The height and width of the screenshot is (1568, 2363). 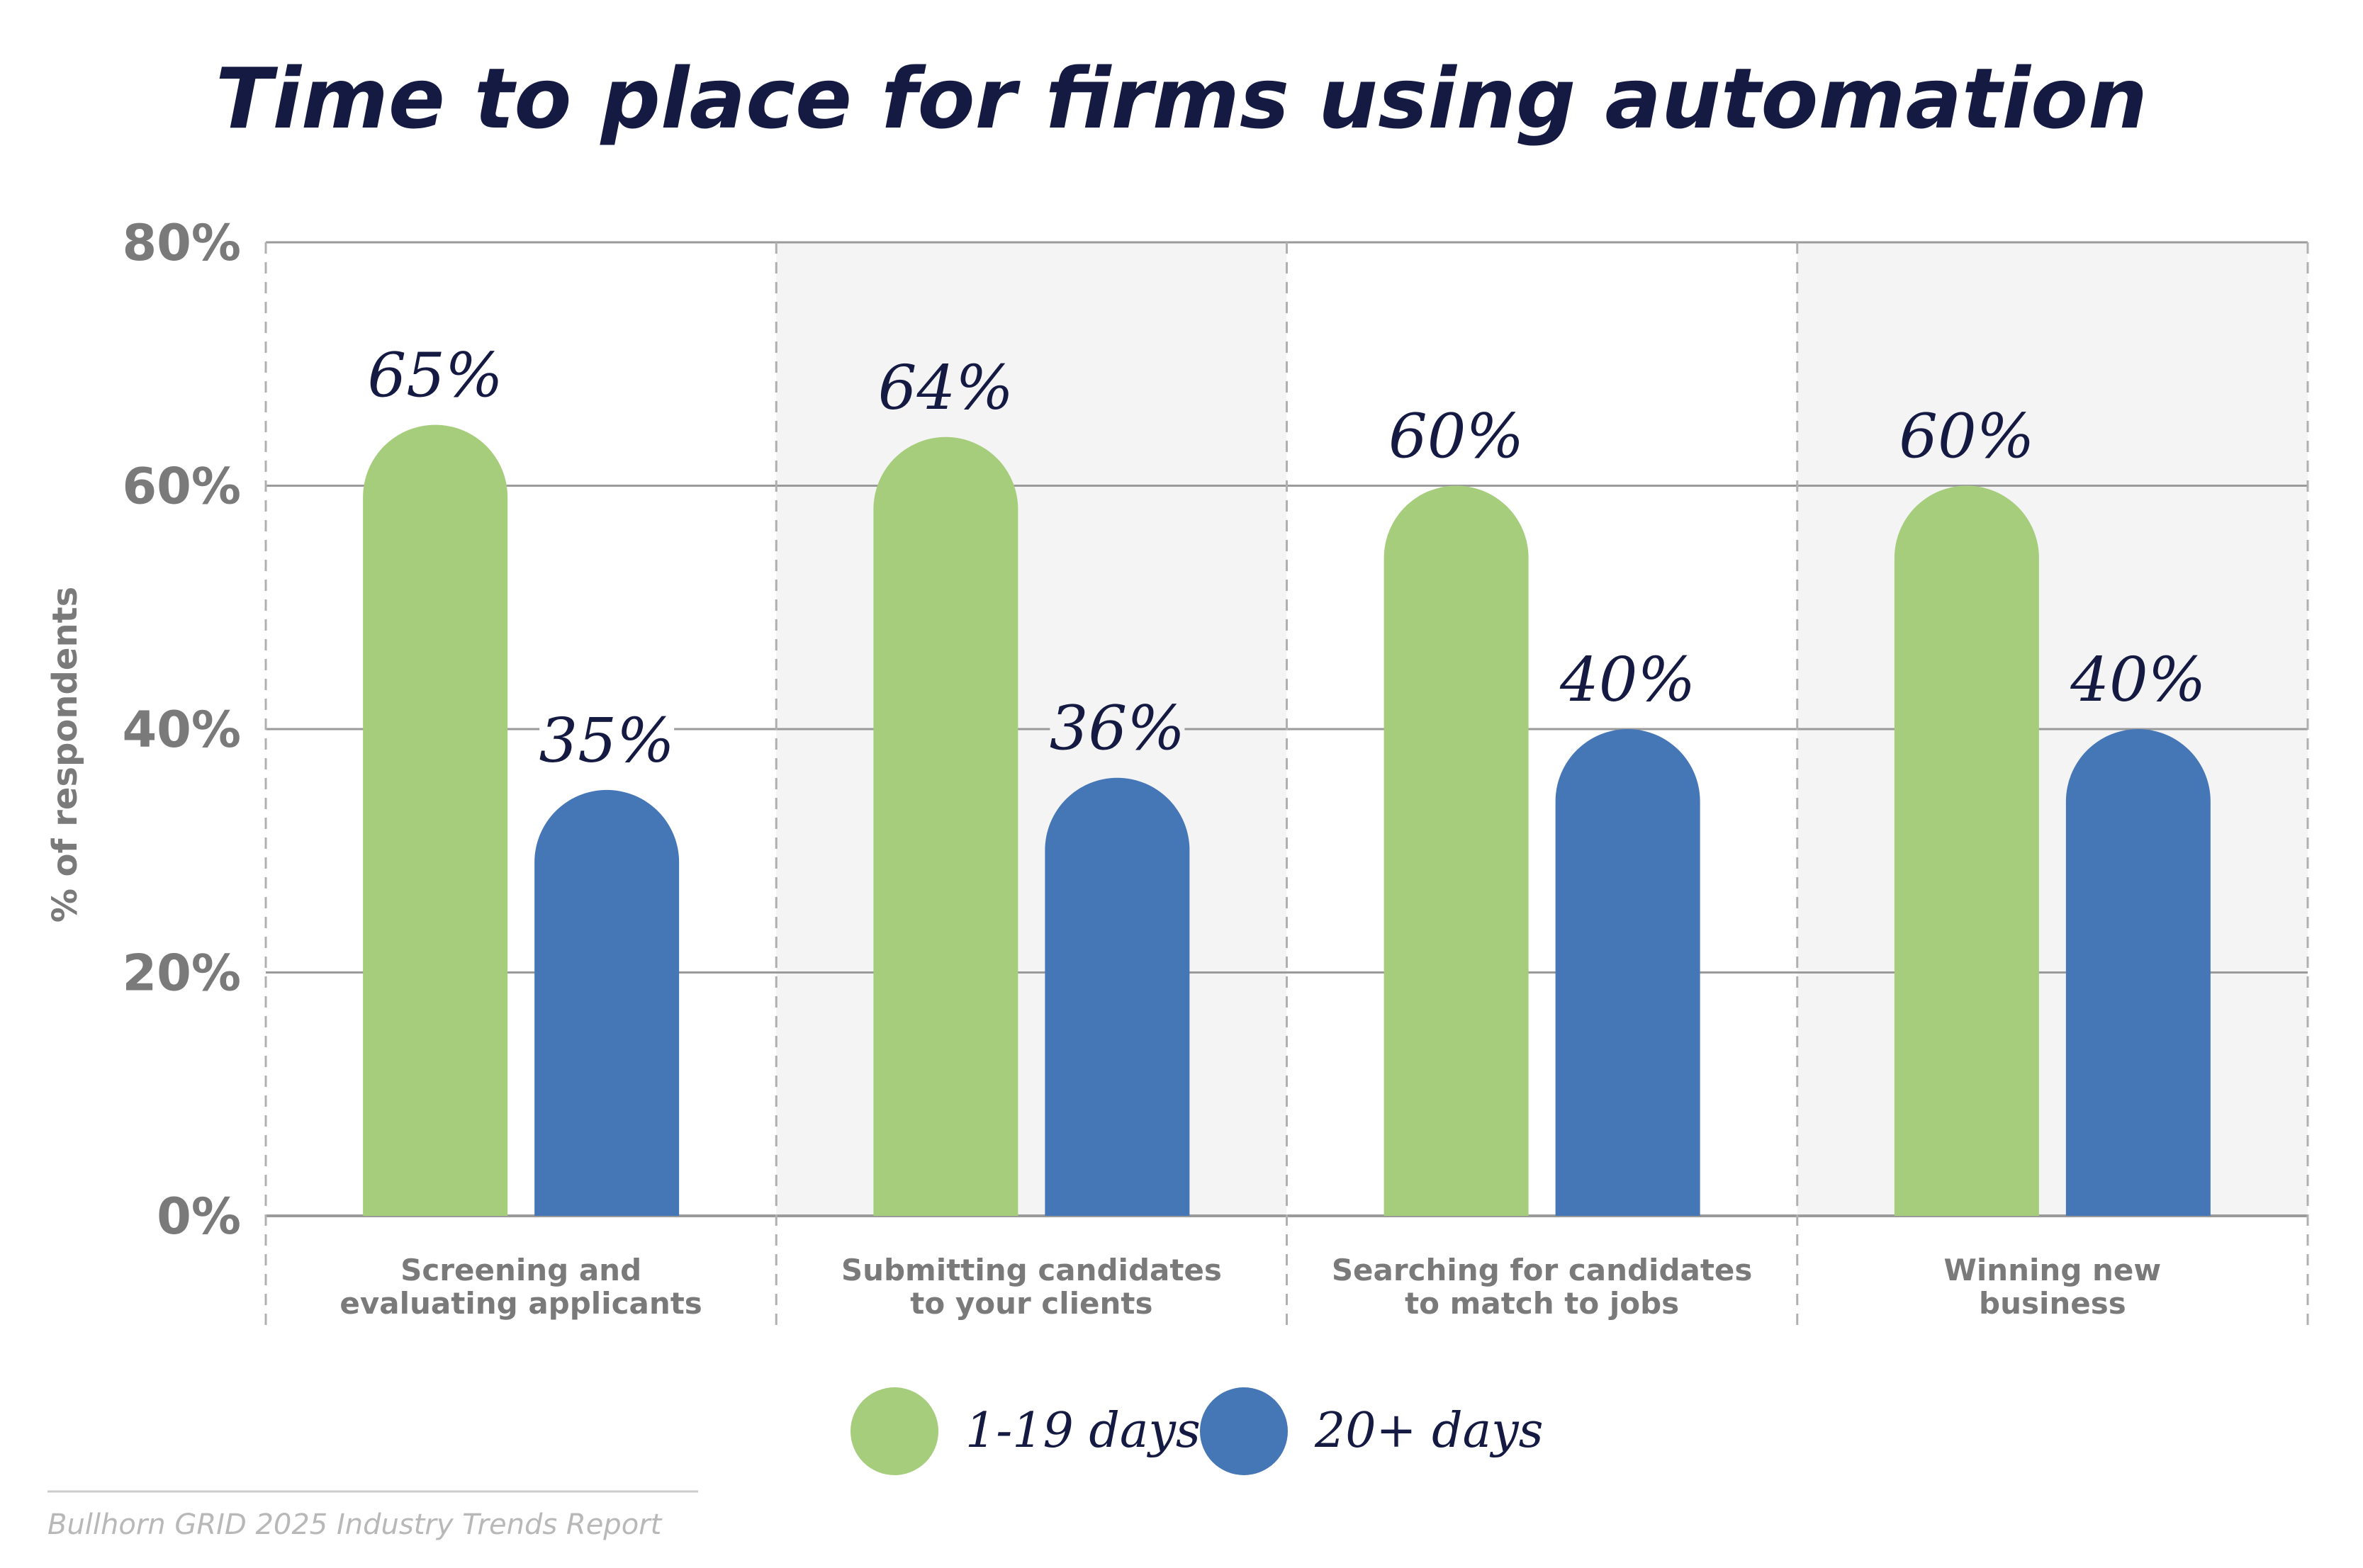 What do you see at coordinates (946, 388) in the screenshot?
I see `data-label: 64%` at bounding box center [946, 388].